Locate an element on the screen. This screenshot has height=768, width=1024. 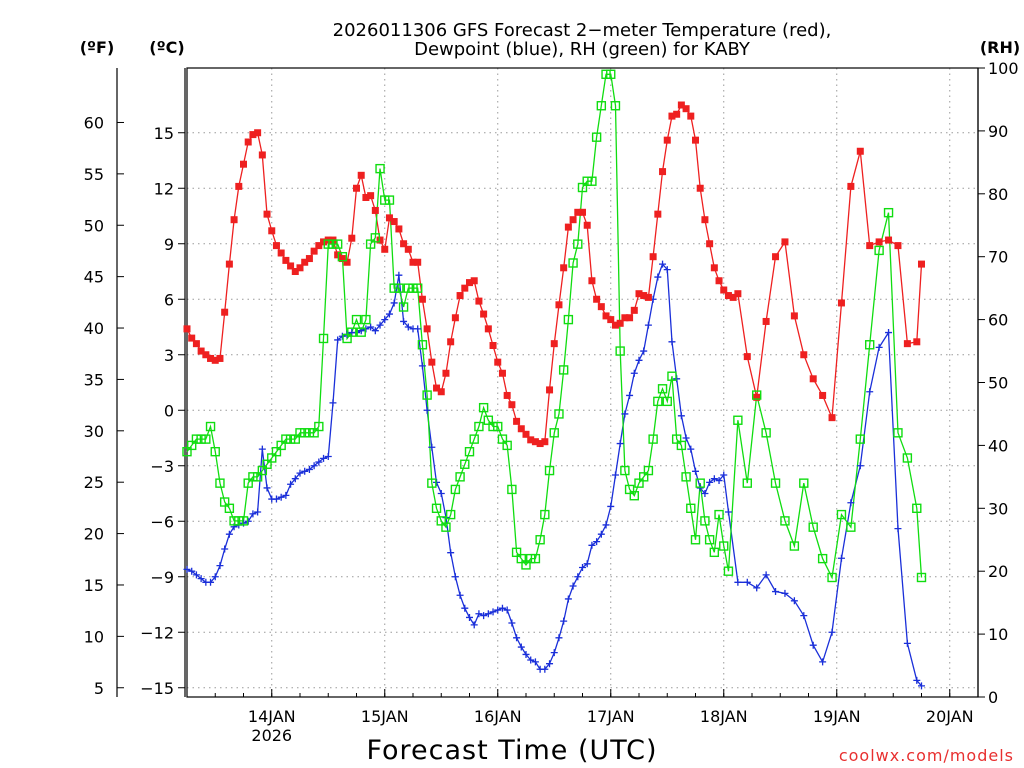
celsius-tick-label: 12 is located at coordinates (164, 188).